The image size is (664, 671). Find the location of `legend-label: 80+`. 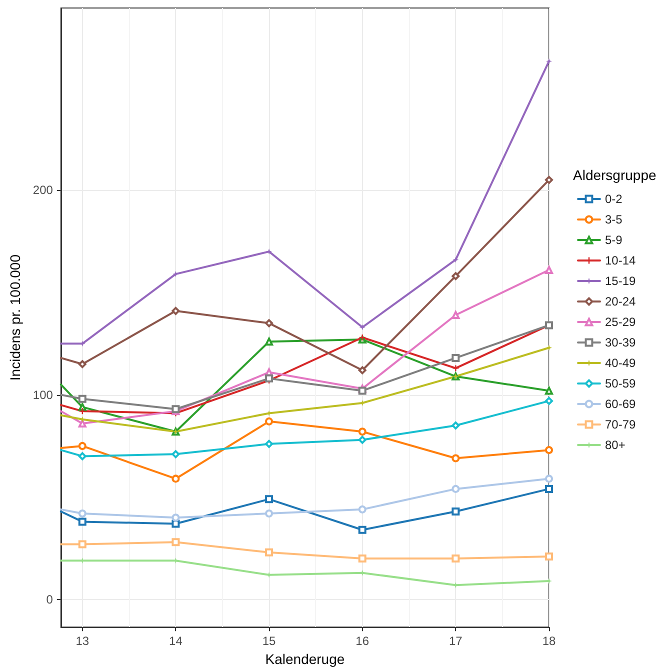

legend-label: 80+ is located at coordinates (615, 445).